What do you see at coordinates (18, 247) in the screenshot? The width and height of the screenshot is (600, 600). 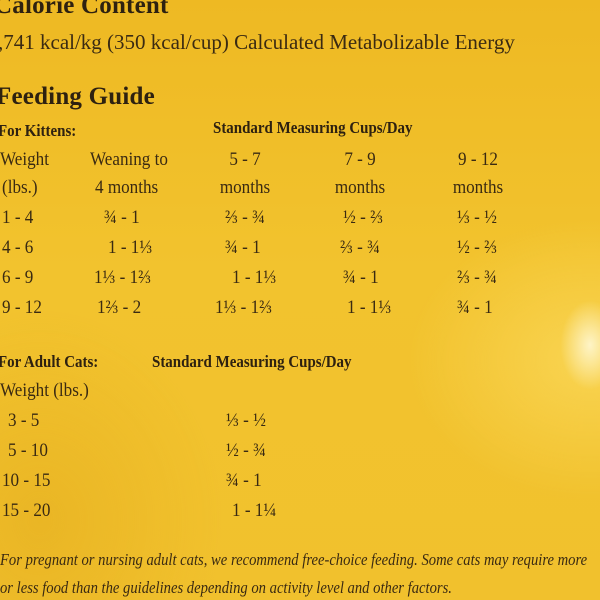 I see `kittens-cell: 4 - 6` at bounding box center [18, 247].